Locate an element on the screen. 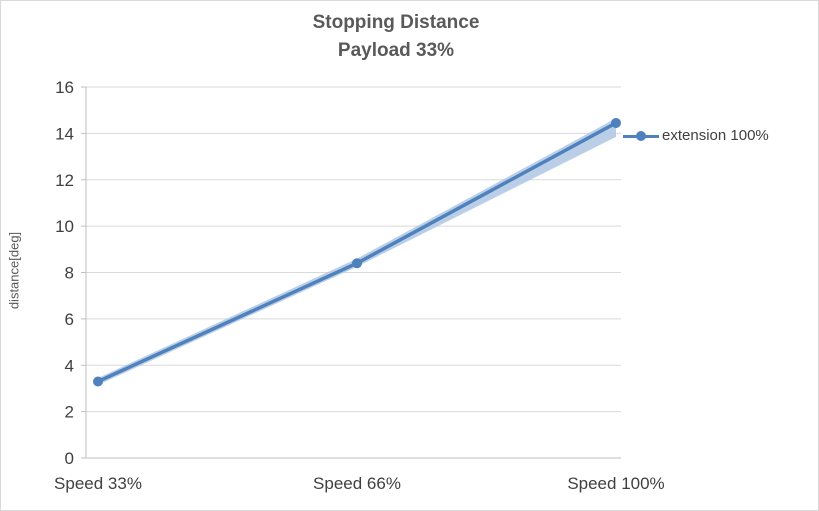 The height and width of the screenshot is (511, 819). chart-title-line2: Payload 33% is located at coordinates (396, 50).